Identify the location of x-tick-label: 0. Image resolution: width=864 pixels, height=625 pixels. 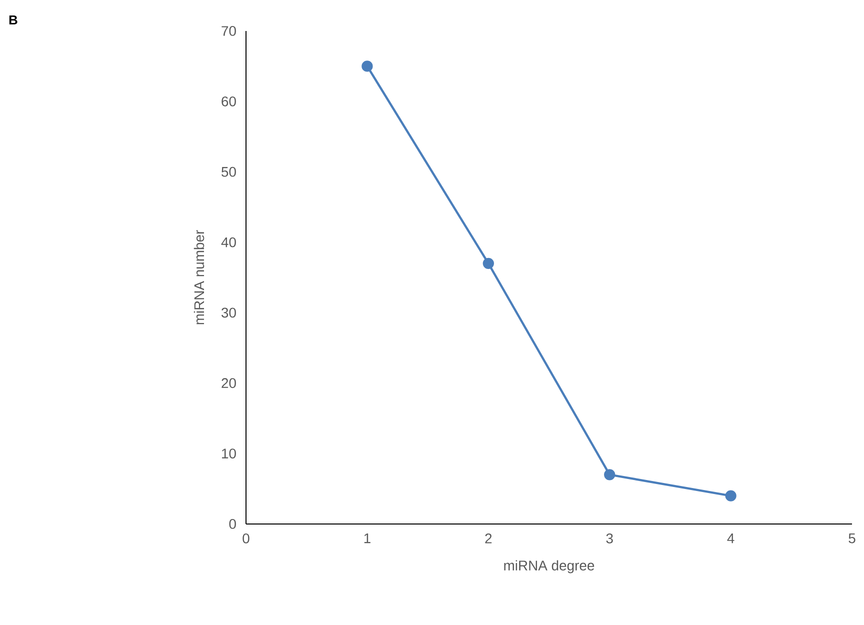
(246, 538).